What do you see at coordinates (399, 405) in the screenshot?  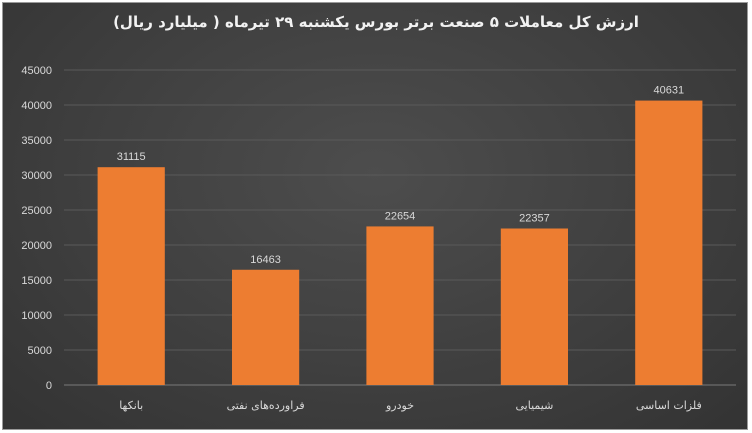 I see `x-tick-label: خودرو` at bounding box center [399, 405].